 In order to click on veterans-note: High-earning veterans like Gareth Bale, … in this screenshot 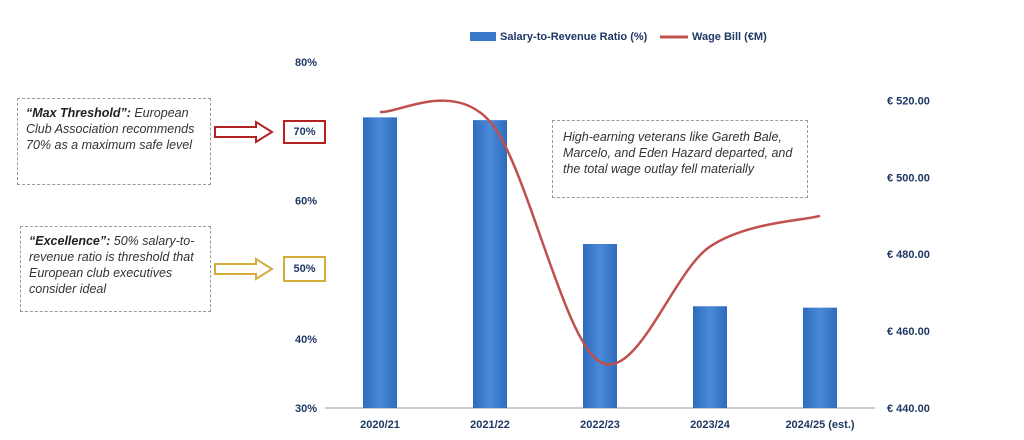, I will do `click(680, 159)`.